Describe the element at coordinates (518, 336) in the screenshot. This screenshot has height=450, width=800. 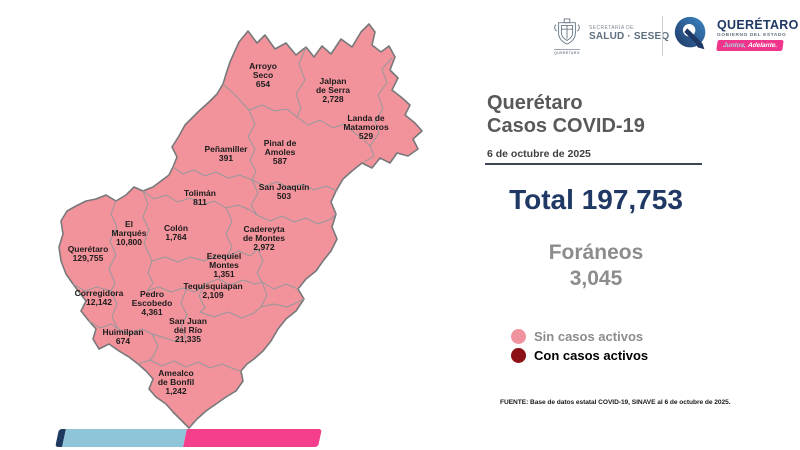
I see `legend-dot-sin-casos` at that location.